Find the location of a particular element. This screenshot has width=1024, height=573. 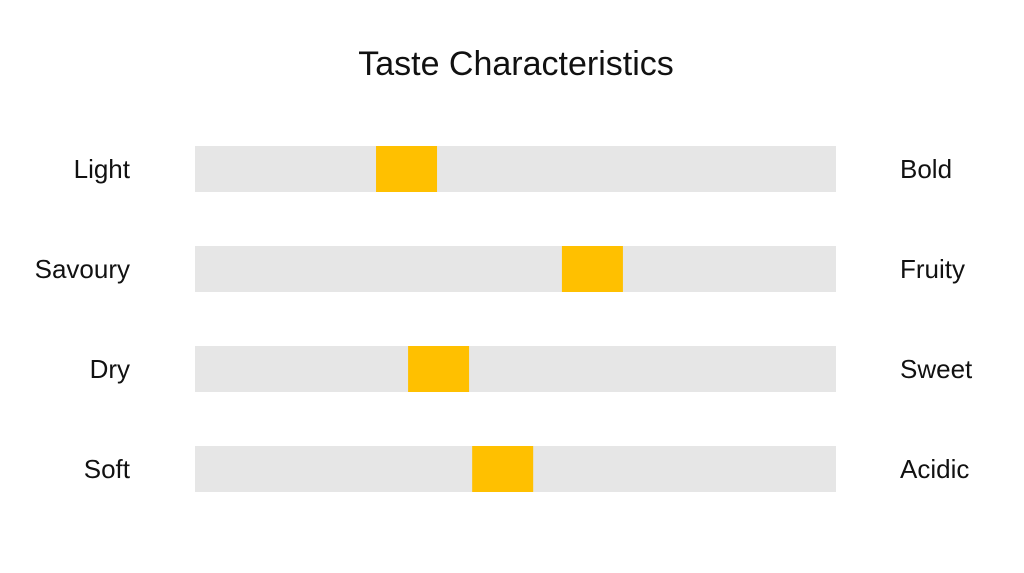

chart-title: Taste Characteristics is located at coordinates (516, 64).